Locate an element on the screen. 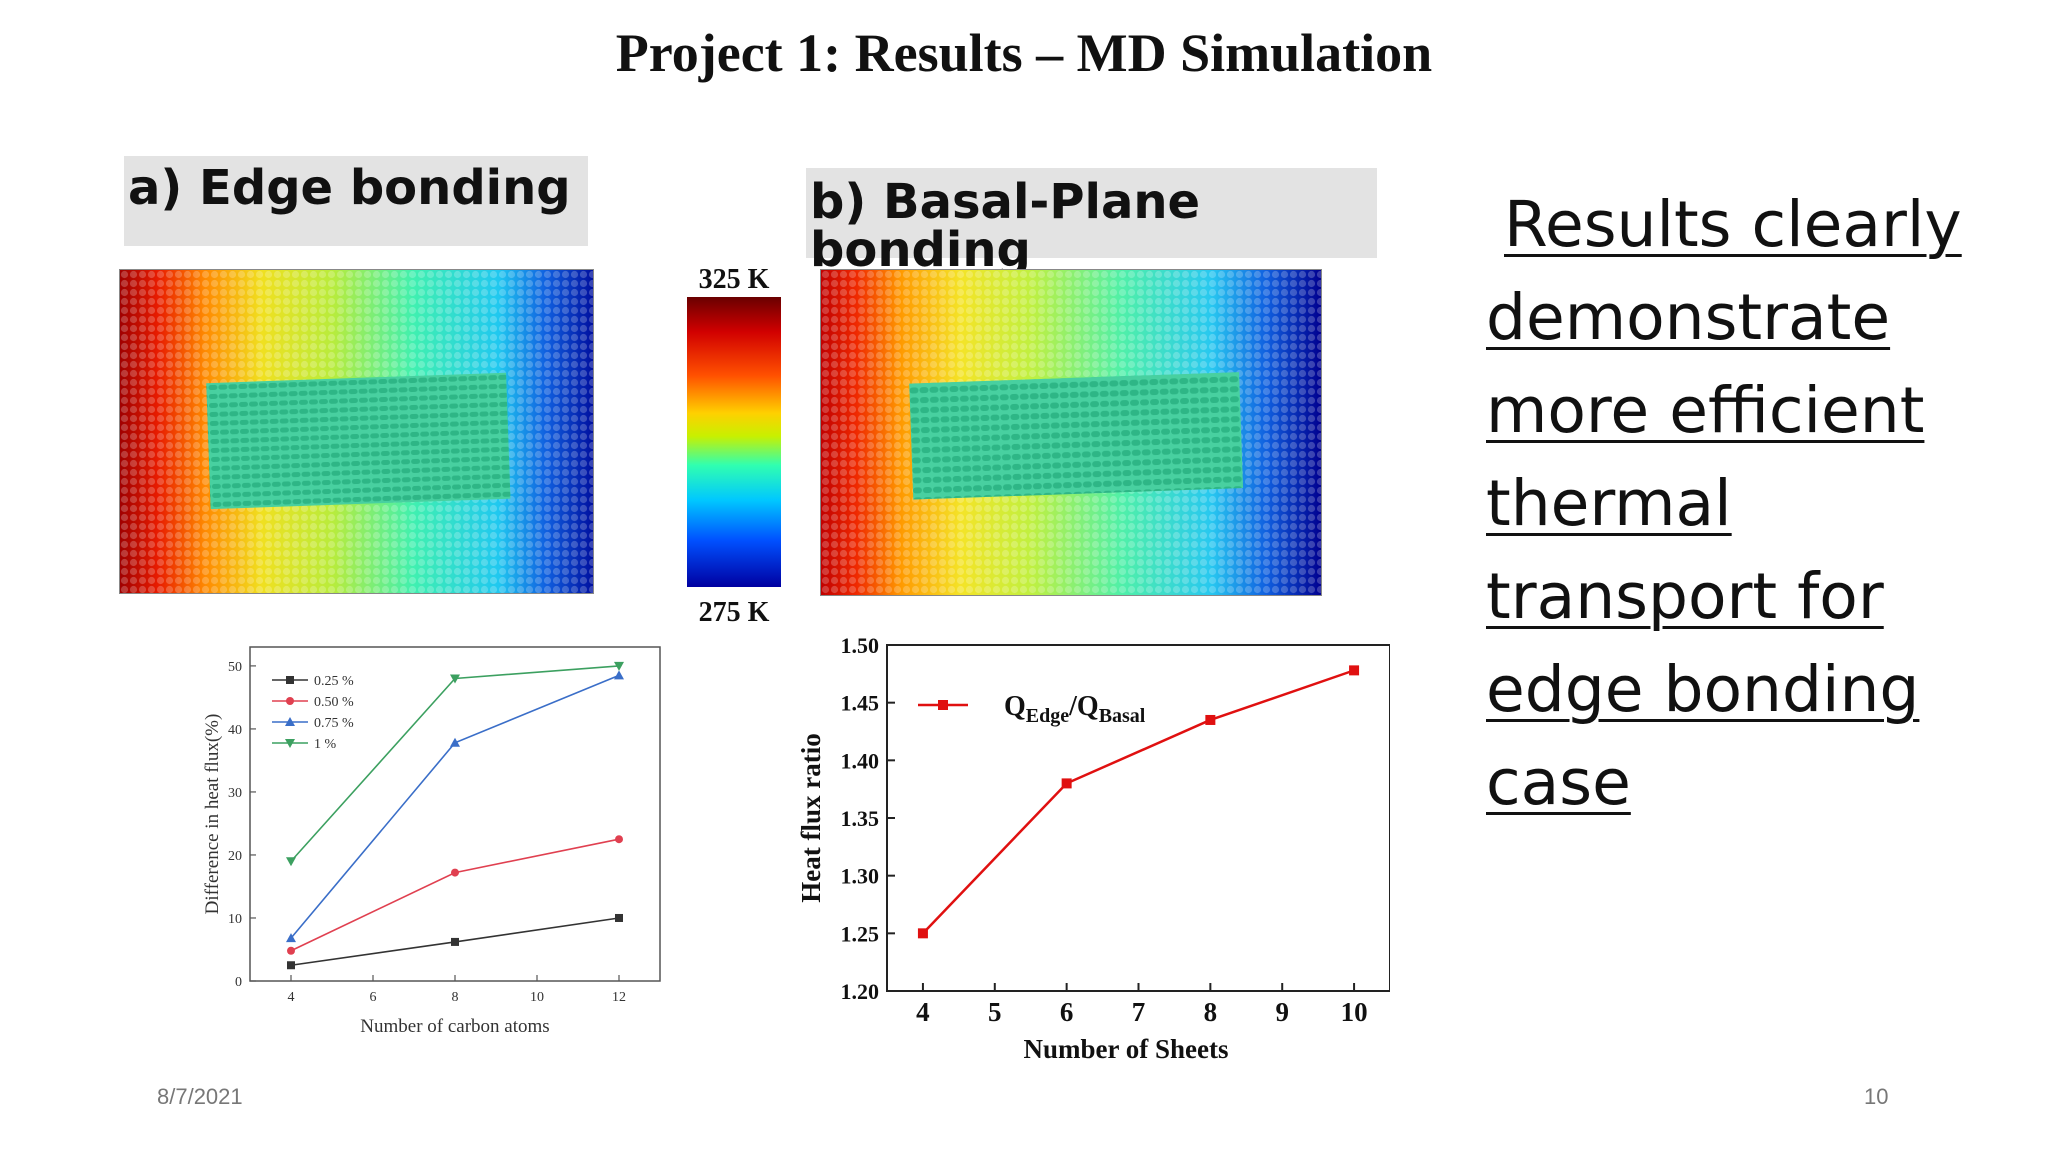  y-tick-label: 10 is located at coordinates (235, 919).